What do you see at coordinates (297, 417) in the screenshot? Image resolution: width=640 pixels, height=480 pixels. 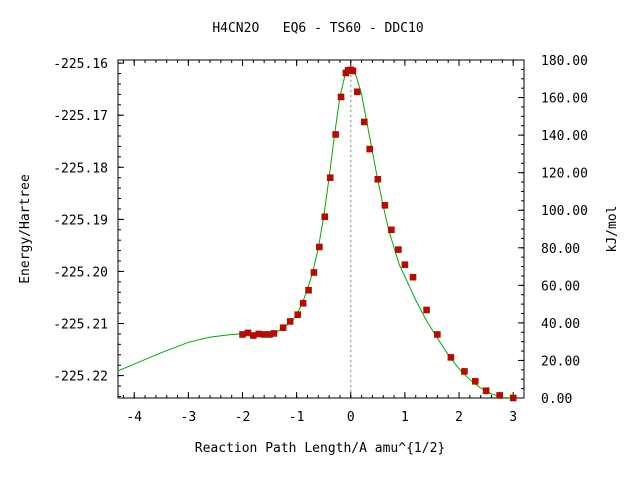 I see `x-tick-label: -1` at bounding box center [297, 417].